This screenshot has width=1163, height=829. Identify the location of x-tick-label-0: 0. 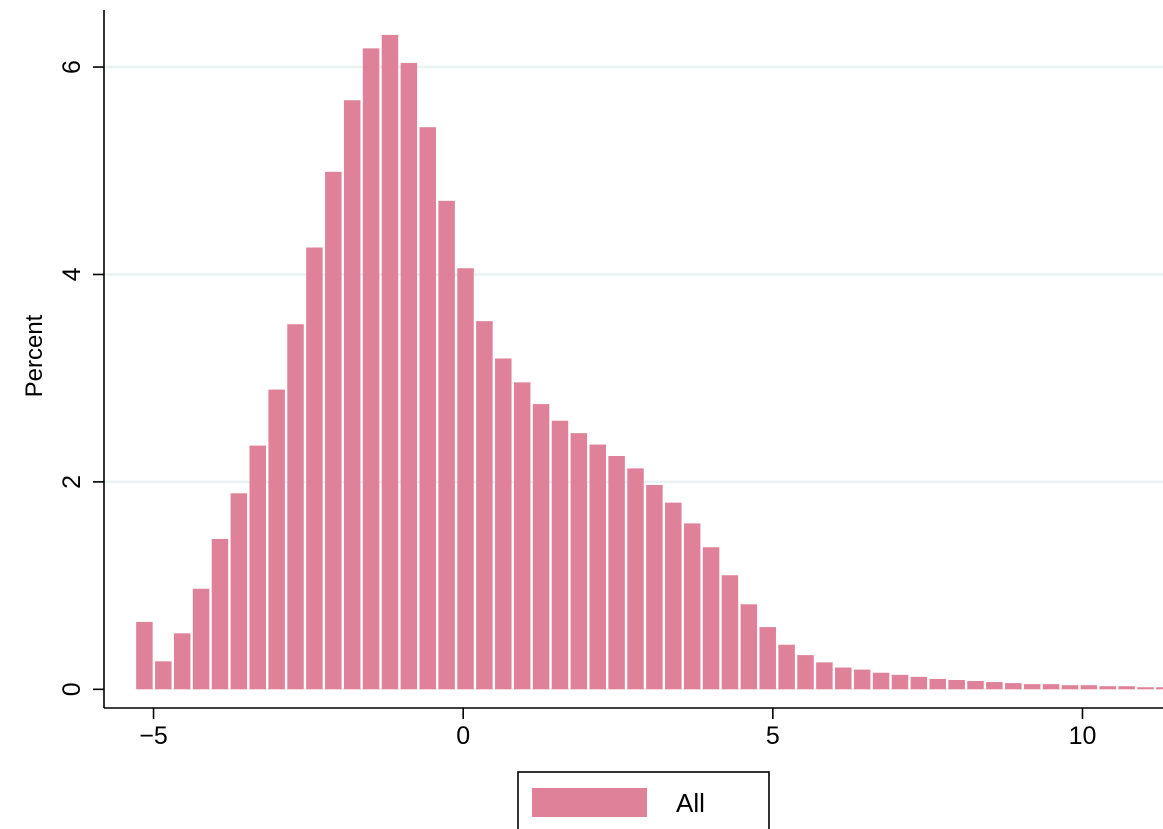
(463, 736).